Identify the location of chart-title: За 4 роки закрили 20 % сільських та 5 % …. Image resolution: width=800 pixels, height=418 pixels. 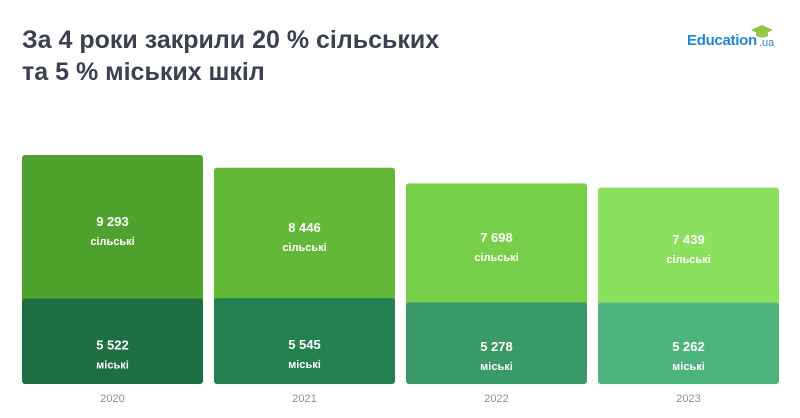
(230, 56).